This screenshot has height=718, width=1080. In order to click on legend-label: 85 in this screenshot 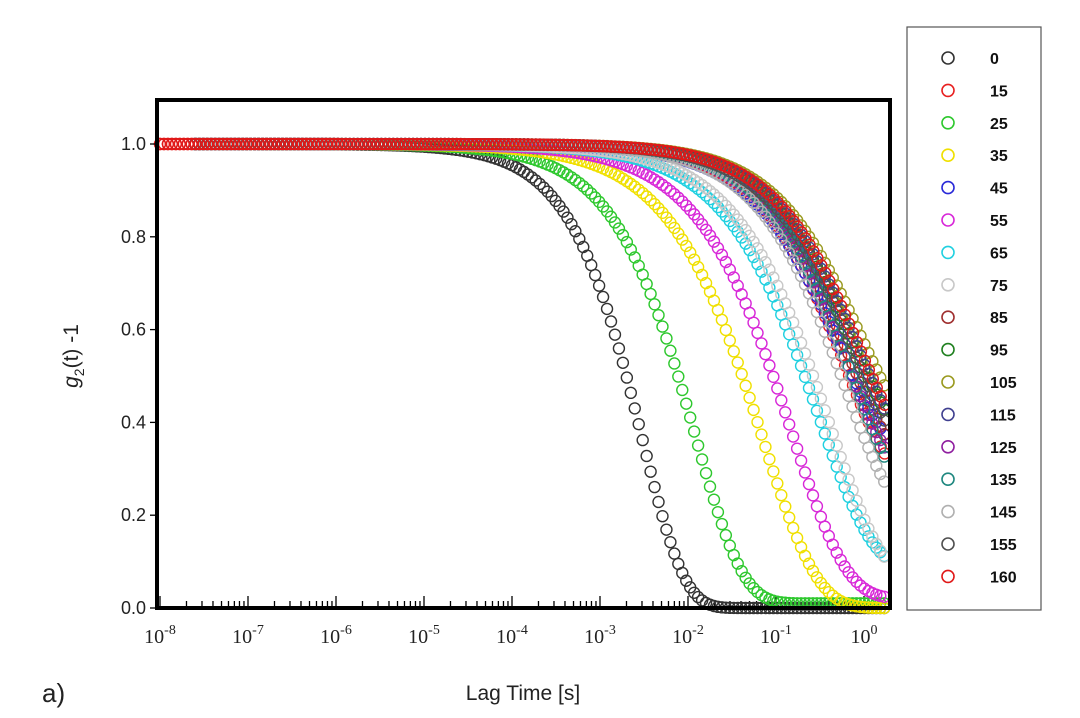, I will do `click(999, 318)`.